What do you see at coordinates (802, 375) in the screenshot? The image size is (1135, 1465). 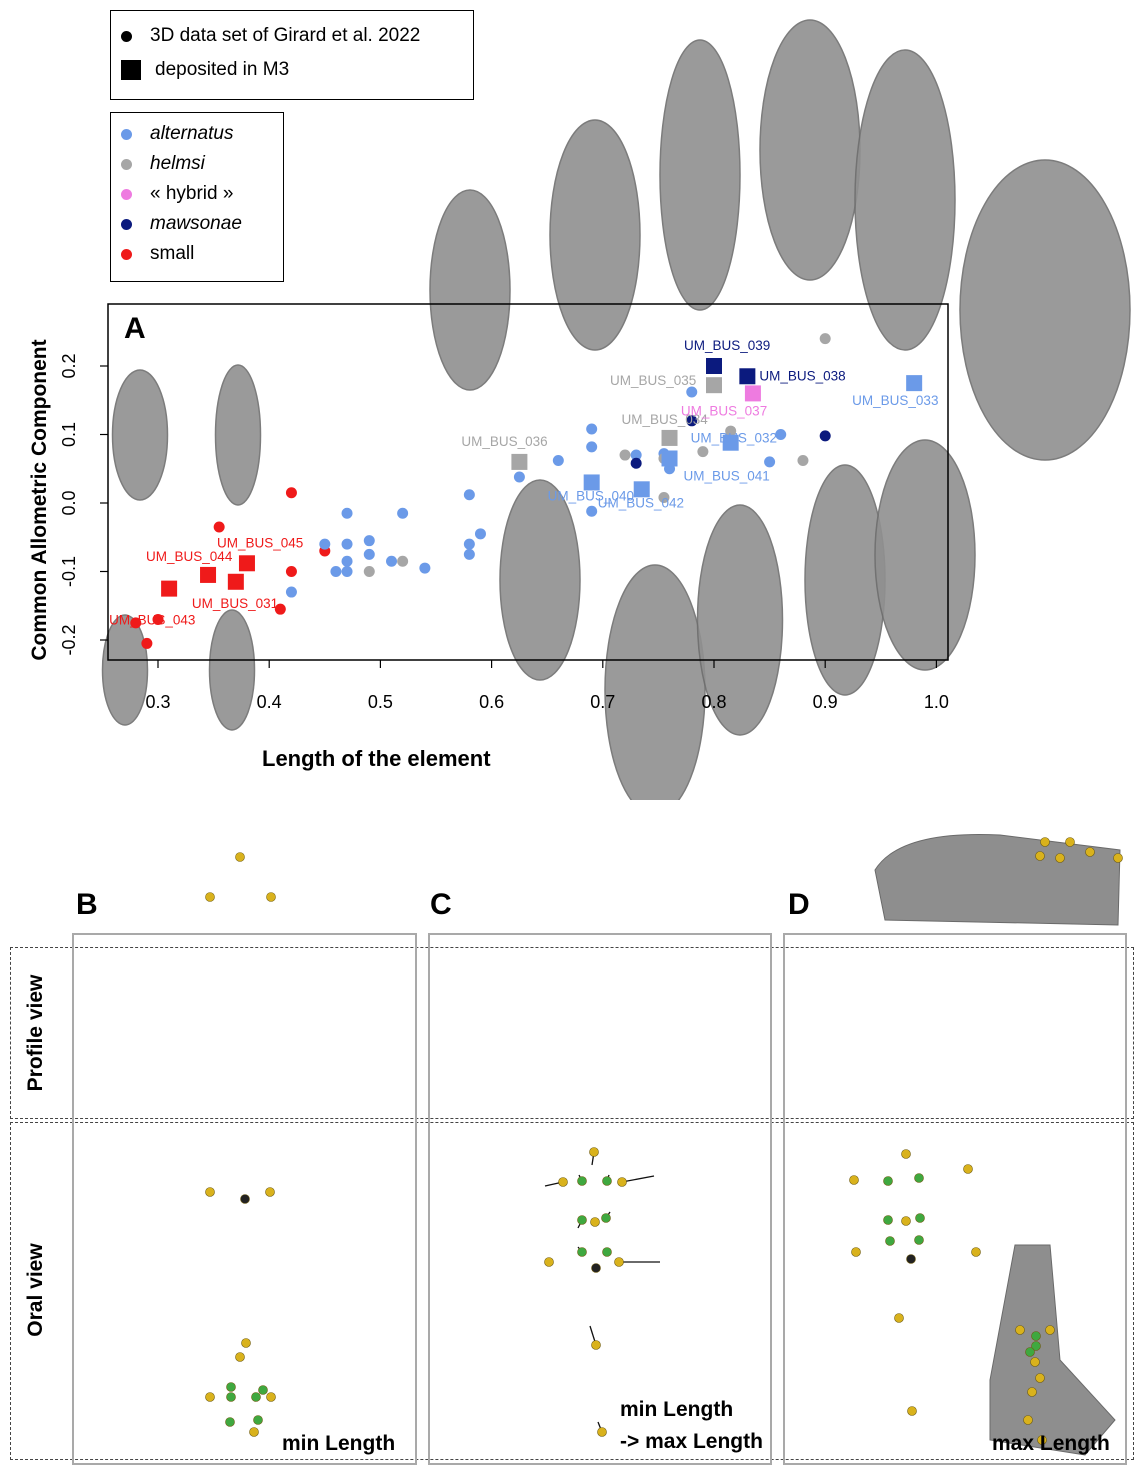 I see `specimen-label: UM_BUS_038` at bounding box center [802, 375].